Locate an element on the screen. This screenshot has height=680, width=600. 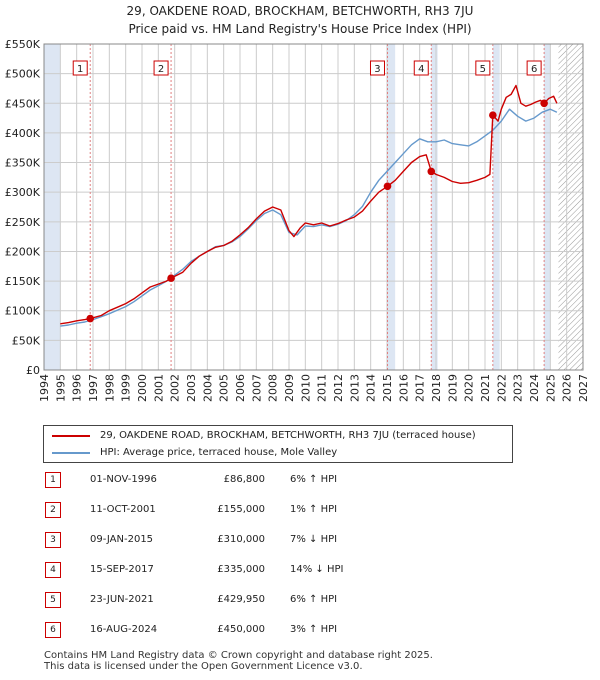
sale-date: 01-NOV-1996 is located at coordinates (123, 479).